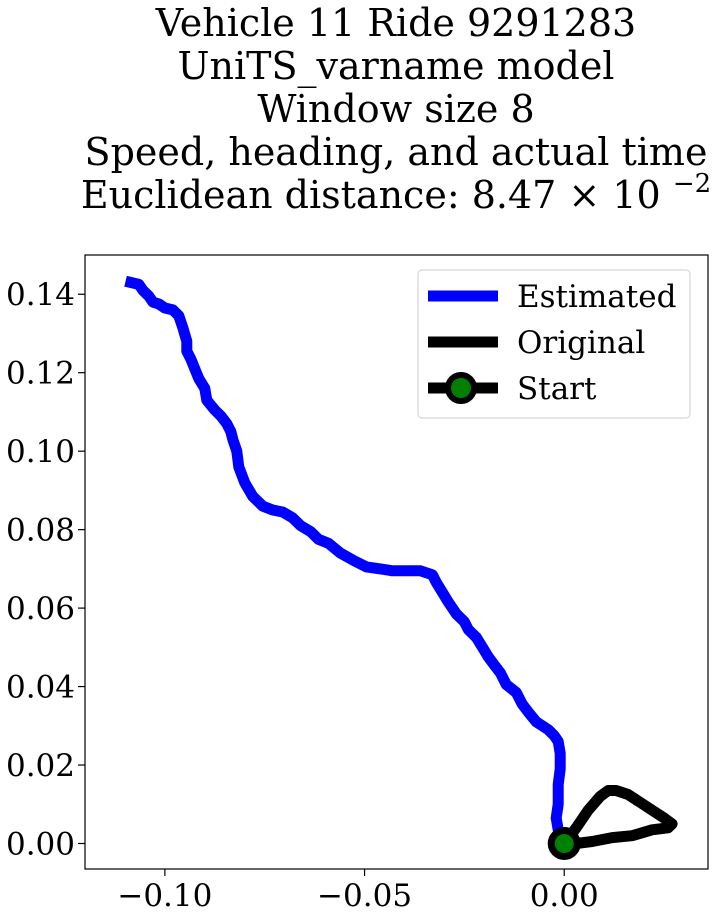 This screenshot has height=917, width=713. I want to click on title-line-3: Window size 8, so click(395, 109).